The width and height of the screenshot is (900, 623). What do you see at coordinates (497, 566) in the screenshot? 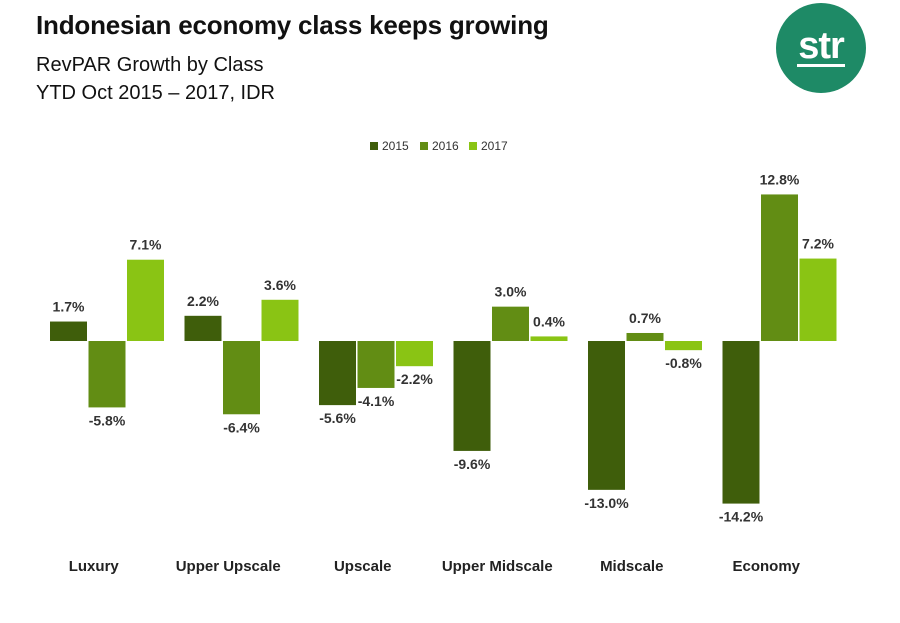
I see `category-label-upper-midscale: Upper Midscale` at bounding box center [497, 566].